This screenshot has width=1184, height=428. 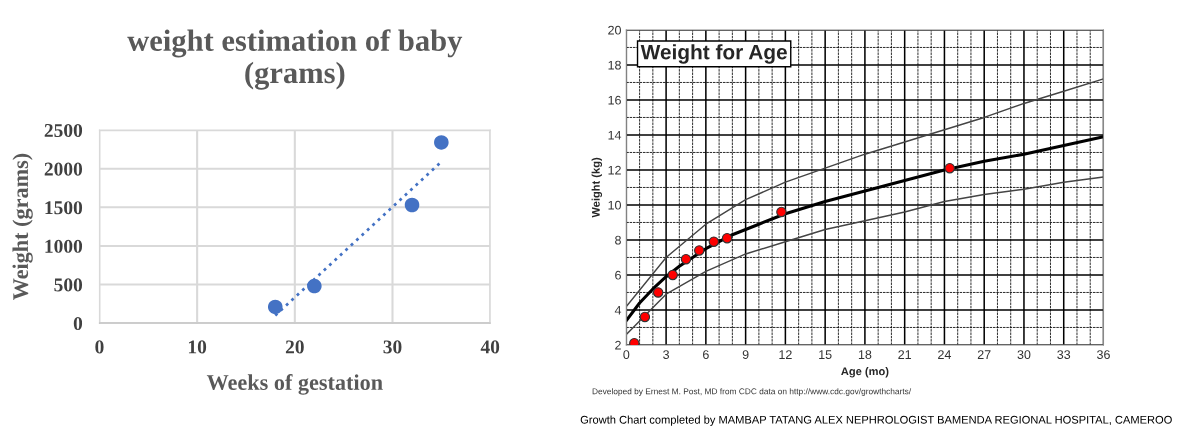 I want to click on text: Developed by Ernest M. Post, MD from CDC data on http://www.cdc.gov/growthcharts/, so click(x=752, y=392).